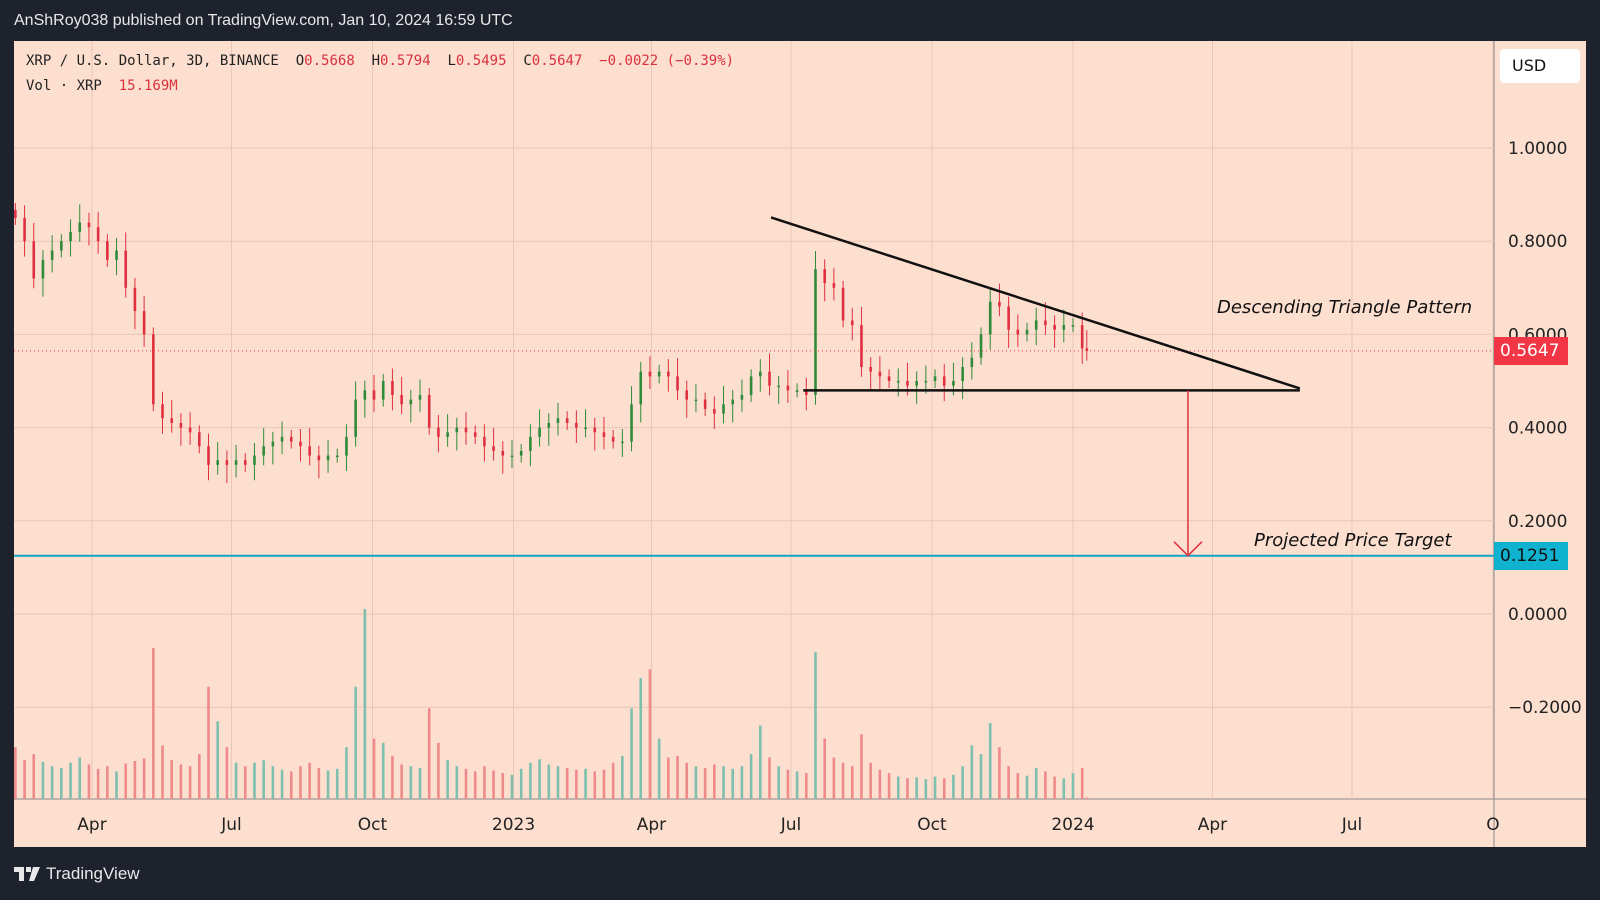 The width and height of the screenshot is (1600, 900). Describe the element at coordinates (27, 874) in the screenshot. I see `tradingview-logo-icon` at that location.